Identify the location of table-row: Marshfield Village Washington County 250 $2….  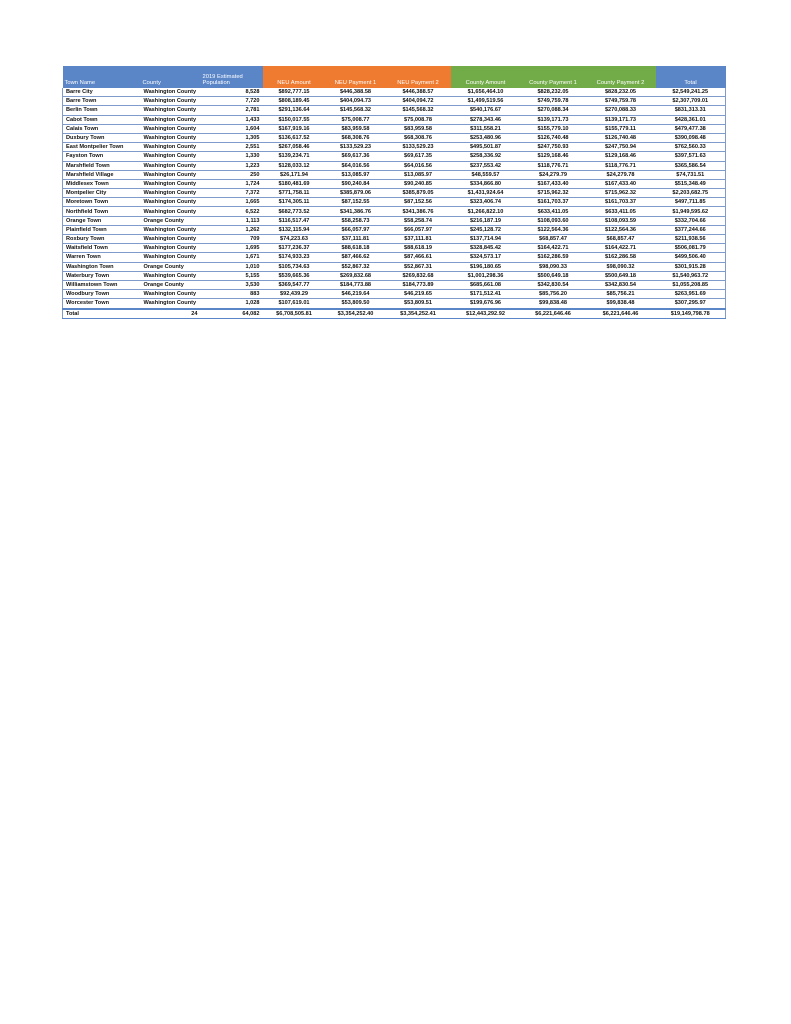
(394, 175).